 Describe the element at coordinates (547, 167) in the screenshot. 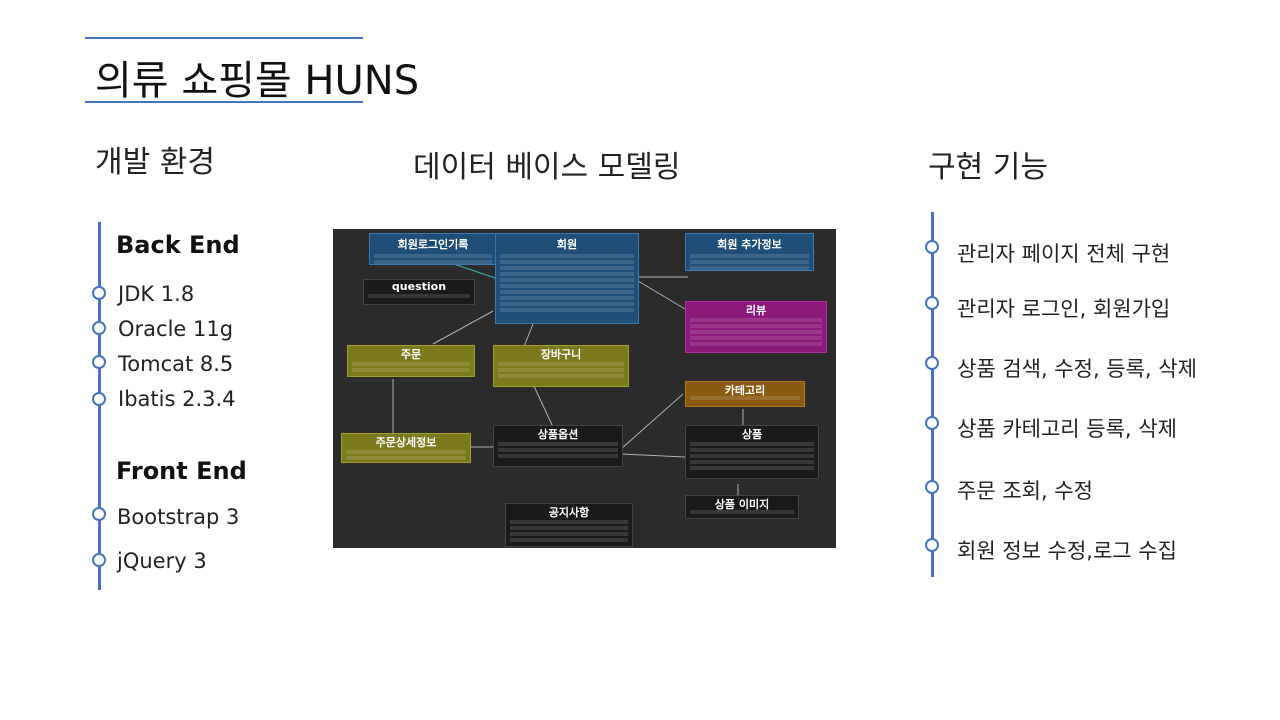

I see `db-heading: 데이터 베이스 모델링` at that location.